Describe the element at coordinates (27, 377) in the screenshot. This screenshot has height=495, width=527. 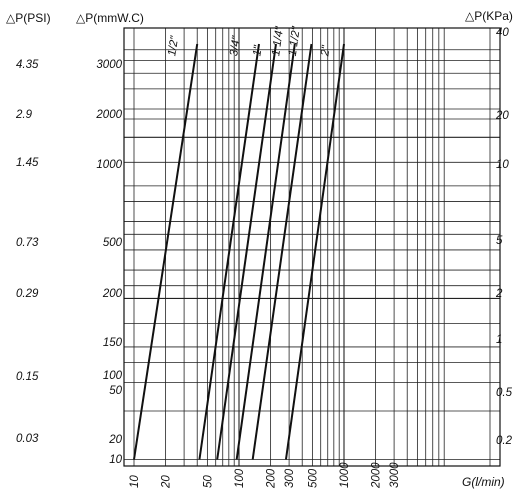
I see `psi-tick-label: 0.15` at that location.